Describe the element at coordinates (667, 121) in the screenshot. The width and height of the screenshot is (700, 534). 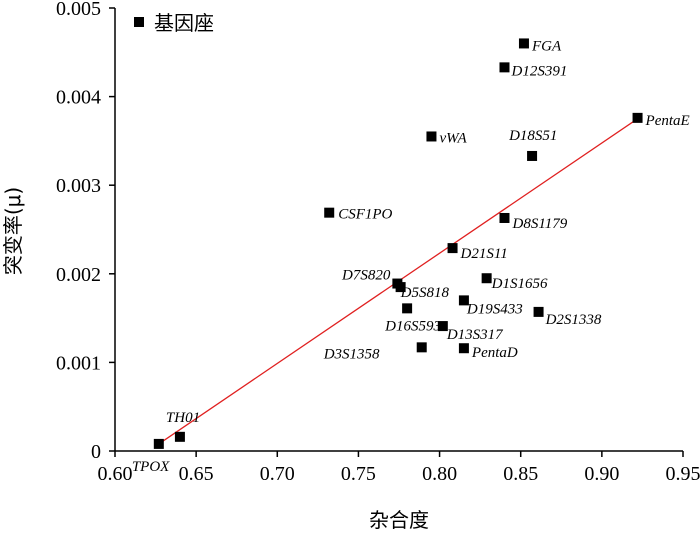
I see `point-label: PentaE` at that location.